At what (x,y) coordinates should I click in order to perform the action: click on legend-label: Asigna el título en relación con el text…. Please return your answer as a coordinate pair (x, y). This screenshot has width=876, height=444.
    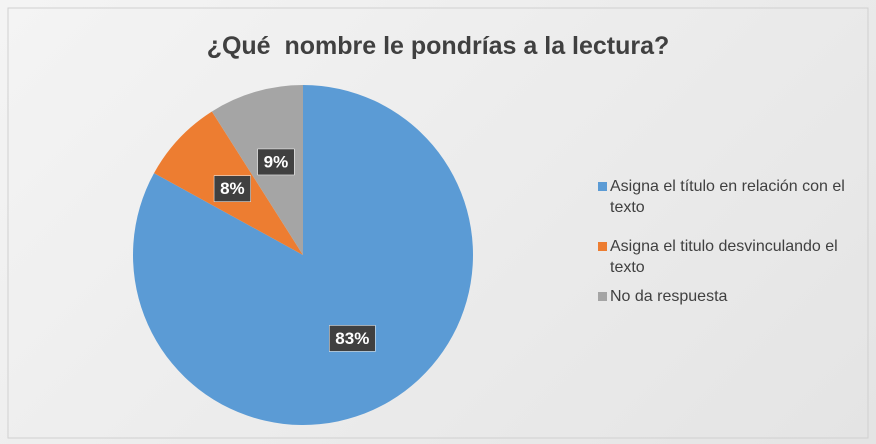
    Looking at the image, I should click on (727, 197).